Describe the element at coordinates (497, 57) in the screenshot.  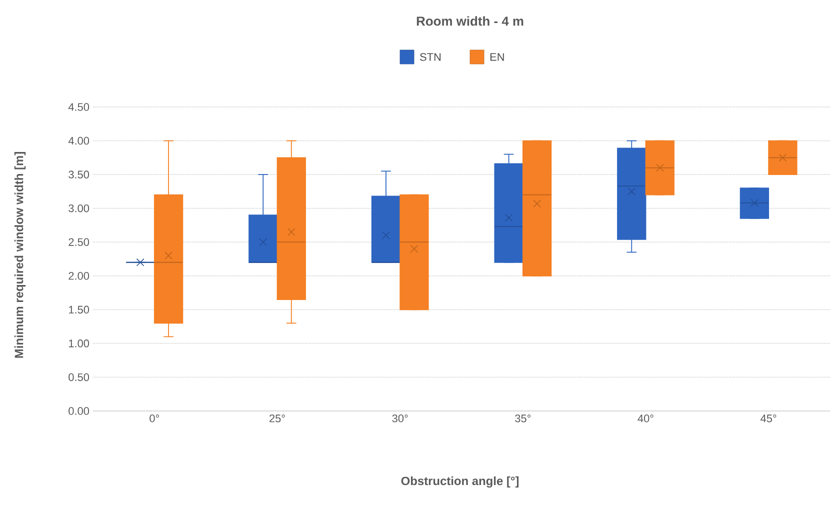
I see `legend-label: EN` at that location.